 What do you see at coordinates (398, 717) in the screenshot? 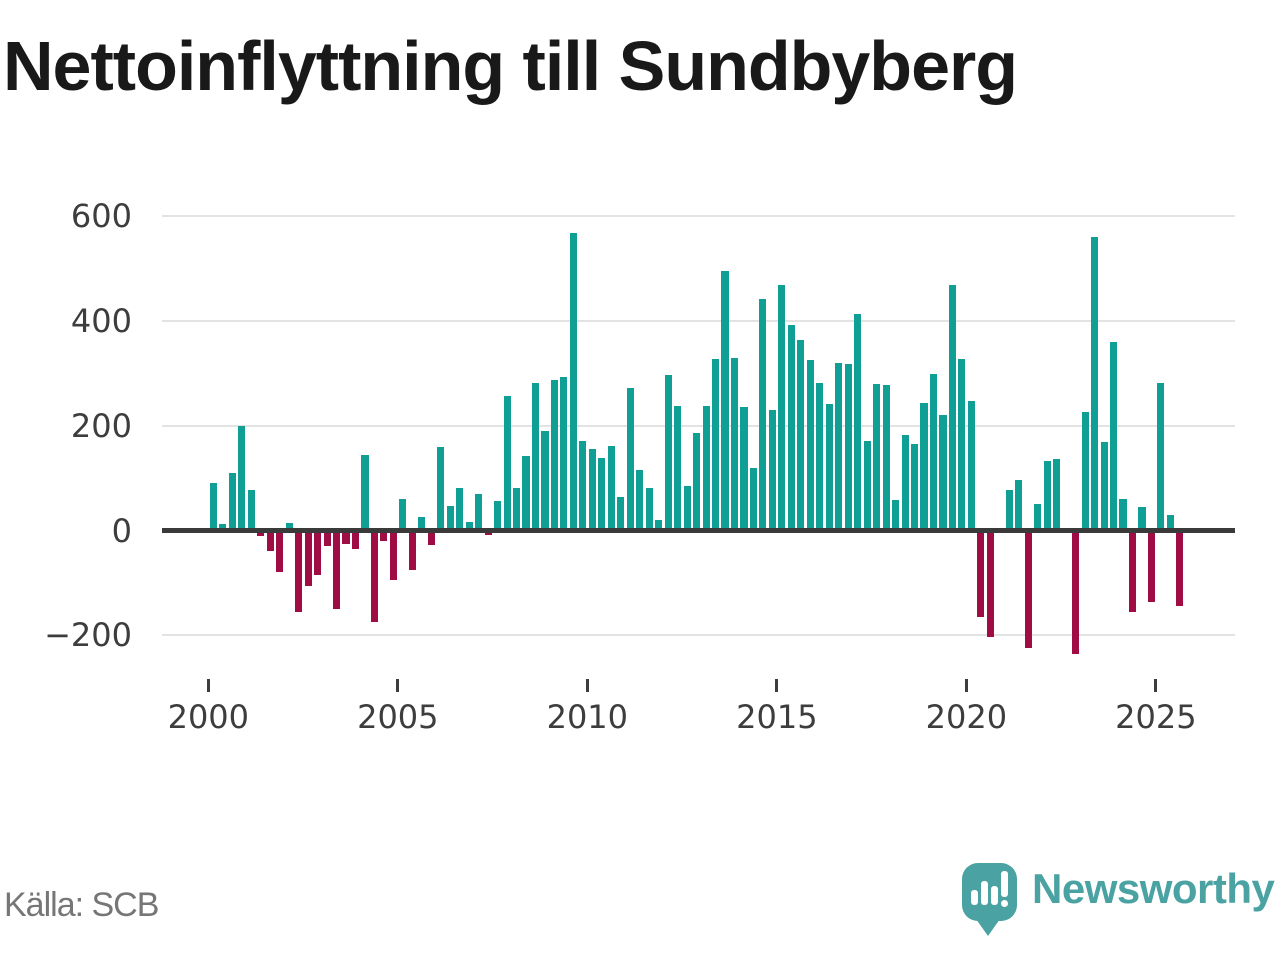
I see `x-axis-label: 2005` at bounding box center [398, 717].